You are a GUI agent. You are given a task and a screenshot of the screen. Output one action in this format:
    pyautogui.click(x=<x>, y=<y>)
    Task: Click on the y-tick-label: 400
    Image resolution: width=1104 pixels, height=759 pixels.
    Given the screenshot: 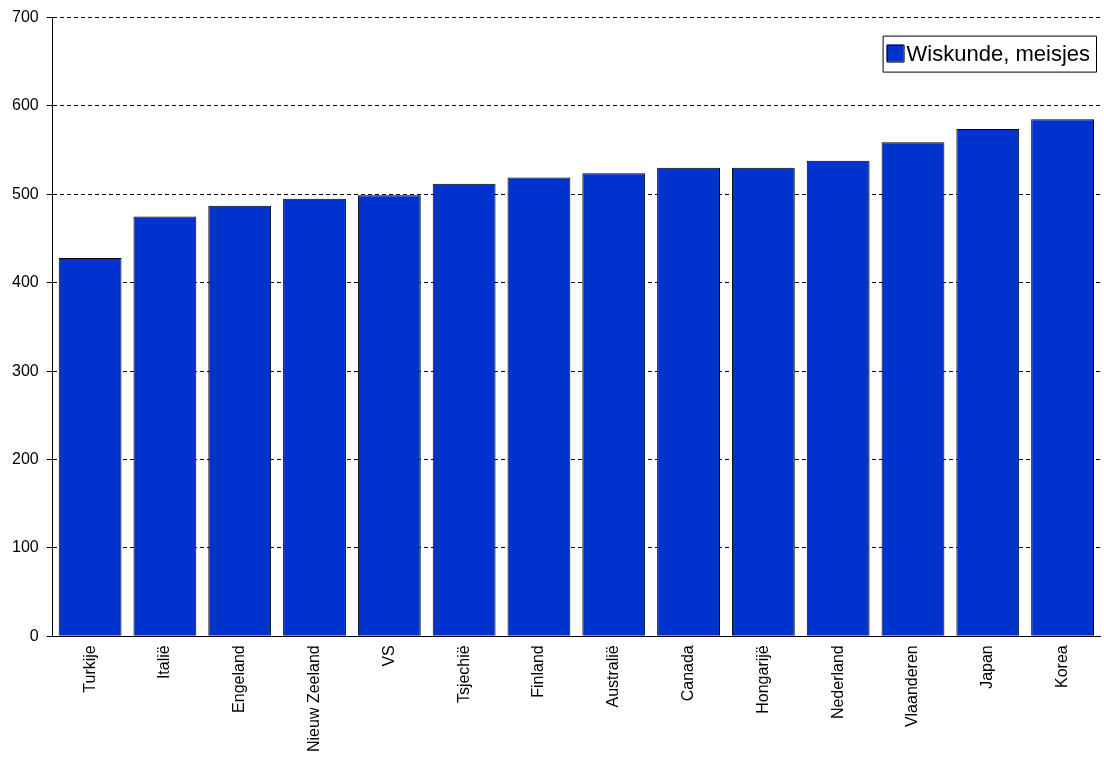 What is the action you would take?
    pyautogui.click(x=25, y=282)
    